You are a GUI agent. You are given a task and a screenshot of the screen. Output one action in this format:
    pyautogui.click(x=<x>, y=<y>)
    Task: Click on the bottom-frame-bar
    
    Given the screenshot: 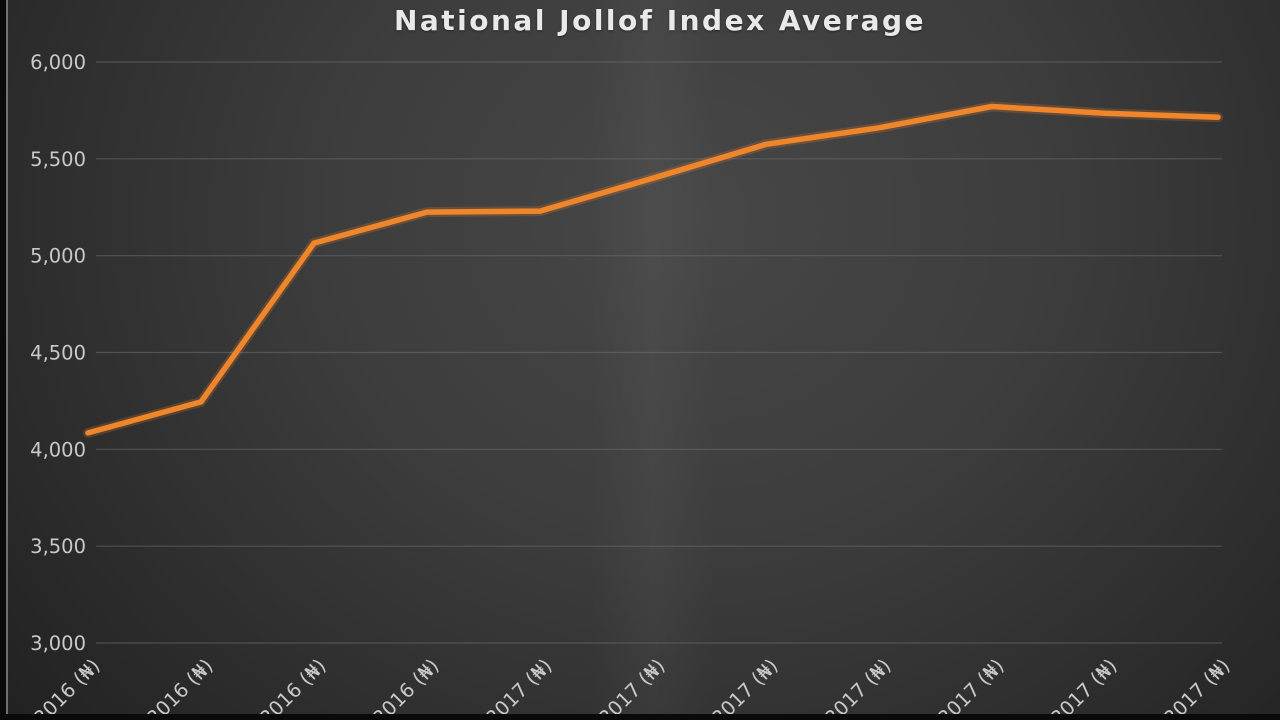 What is the action you would take?
    pyautogui.click(x=640, y=717)
    